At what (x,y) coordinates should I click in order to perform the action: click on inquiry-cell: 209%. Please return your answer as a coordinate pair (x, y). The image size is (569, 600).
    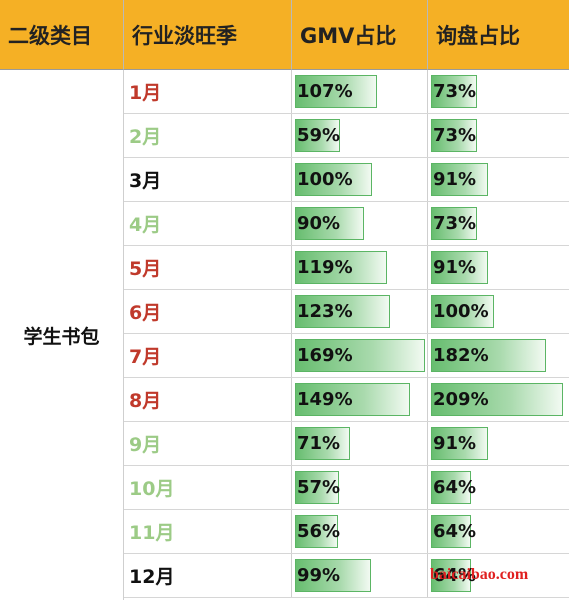
    Looking at the image, I should click on (498, 399).